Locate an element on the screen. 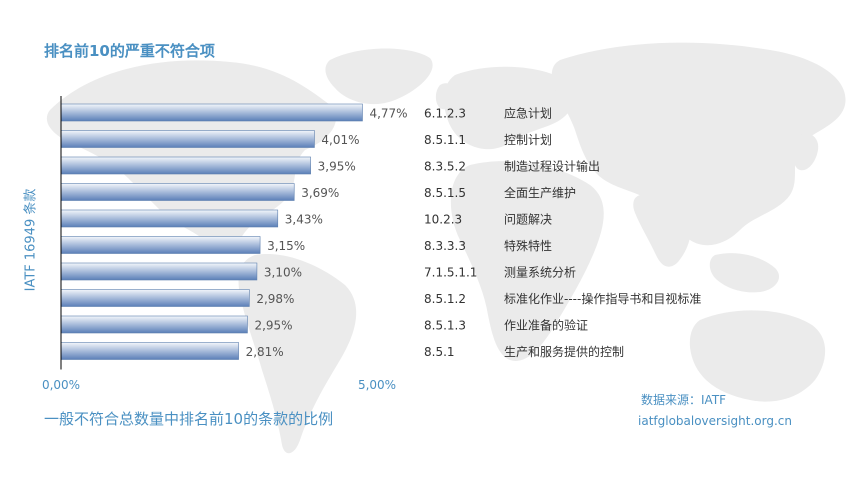 This screenshot has width=859, height=481. map-asia is located at coordinates (698, 144).